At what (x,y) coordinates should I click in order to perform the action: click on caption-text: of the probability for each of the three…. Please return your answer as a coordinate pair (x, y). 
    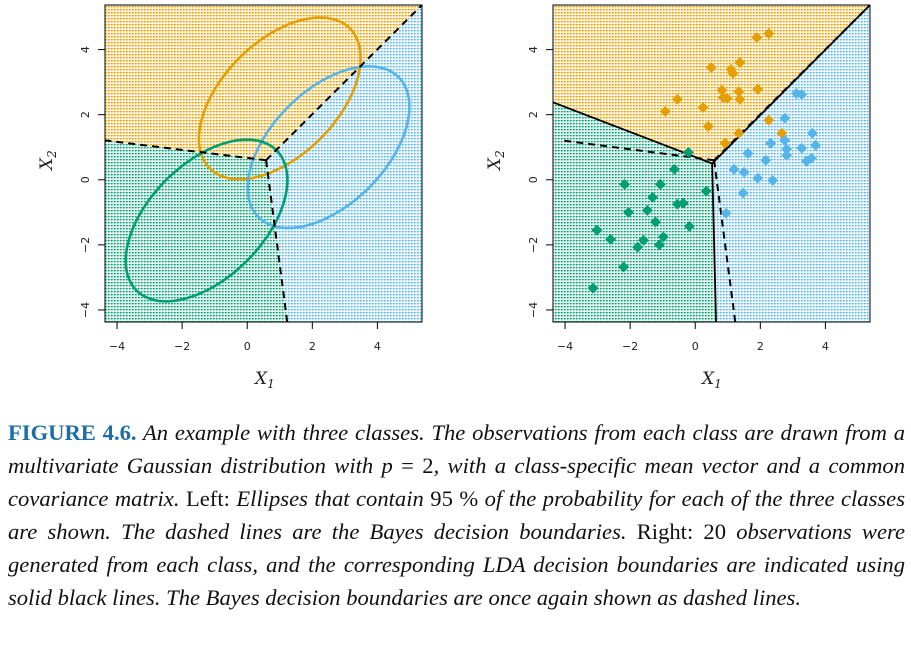
    Looking at the image, I should click on (456, 515).